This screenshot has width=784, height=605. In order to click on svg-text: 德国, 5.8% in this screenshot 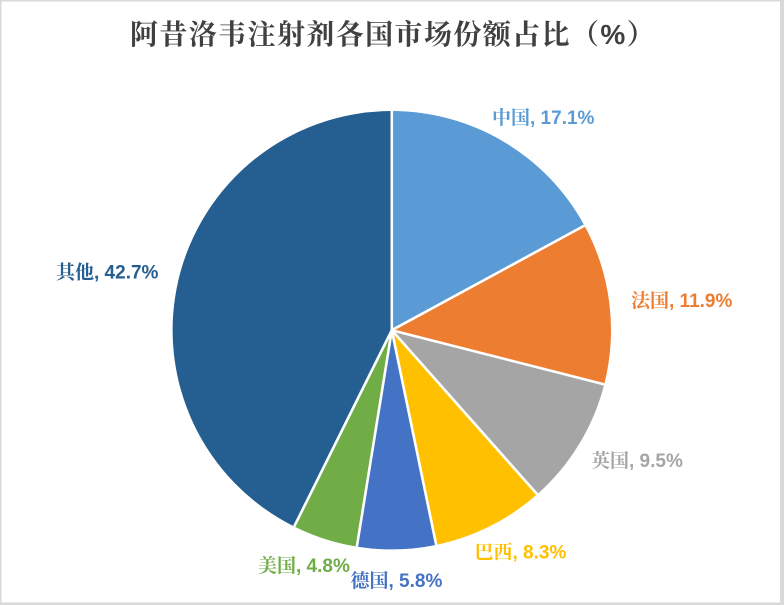, I will do `click(397, 581)`.